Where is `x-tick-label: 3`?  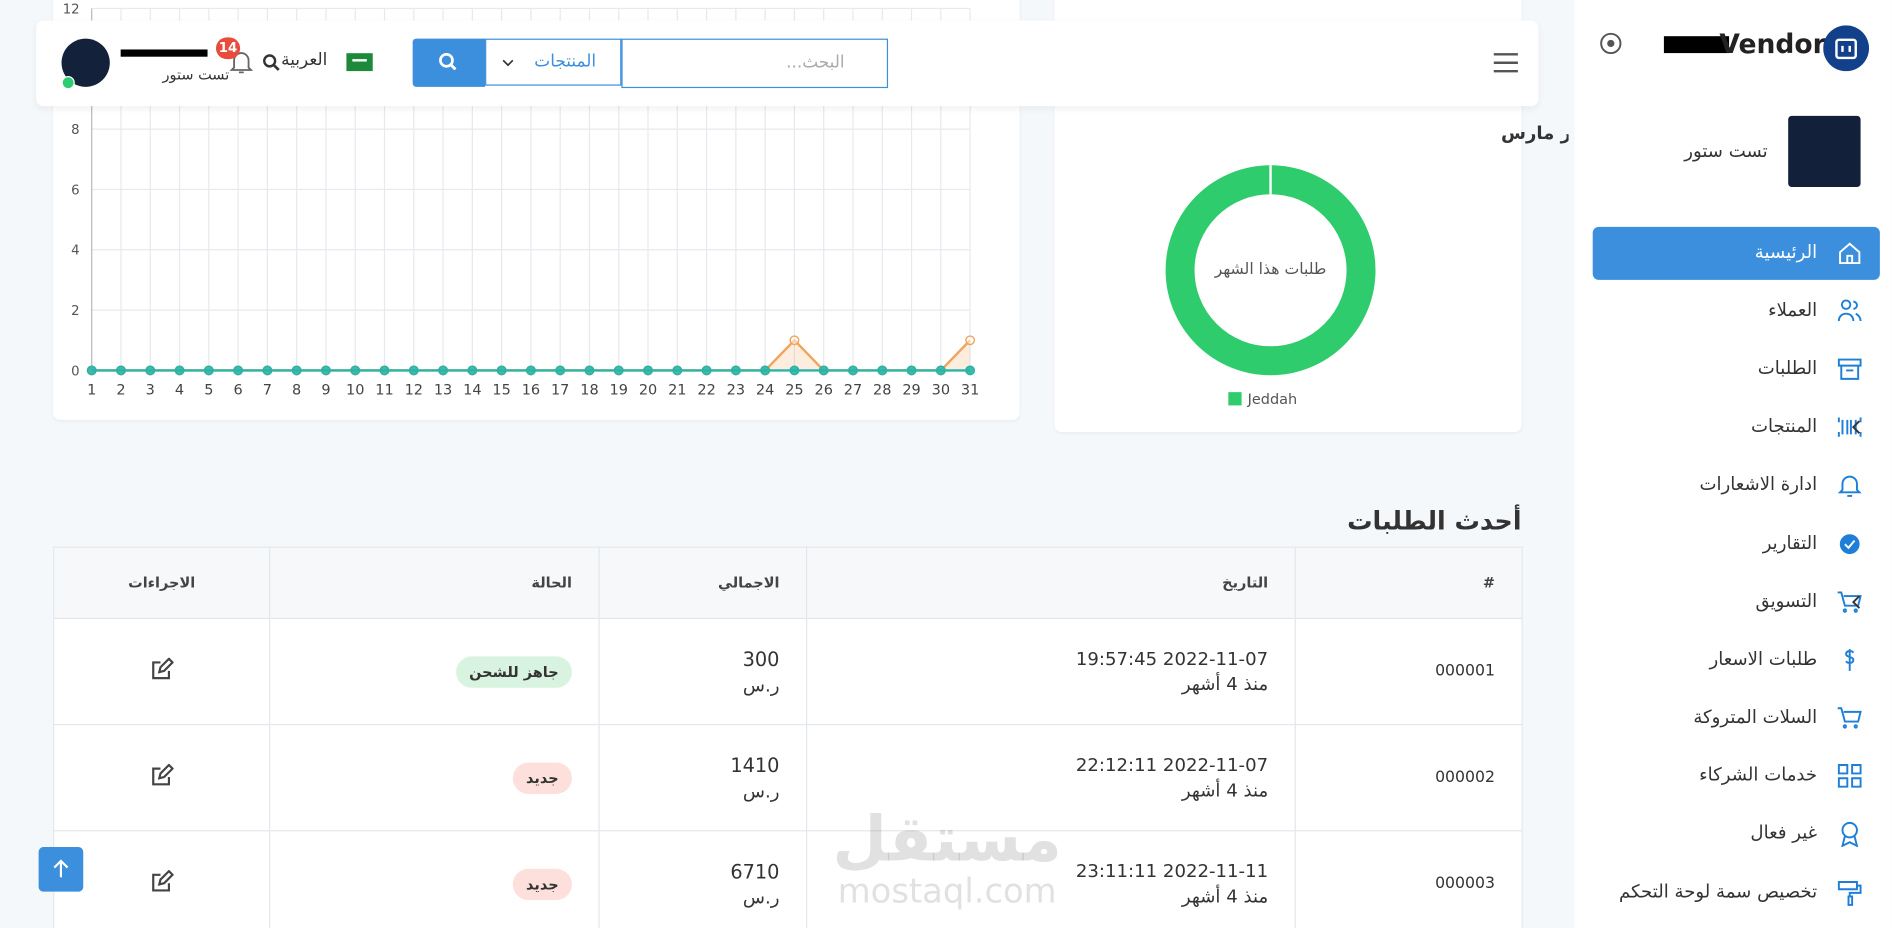 x-tick-label: 3 is located at coordinates (150, 391).